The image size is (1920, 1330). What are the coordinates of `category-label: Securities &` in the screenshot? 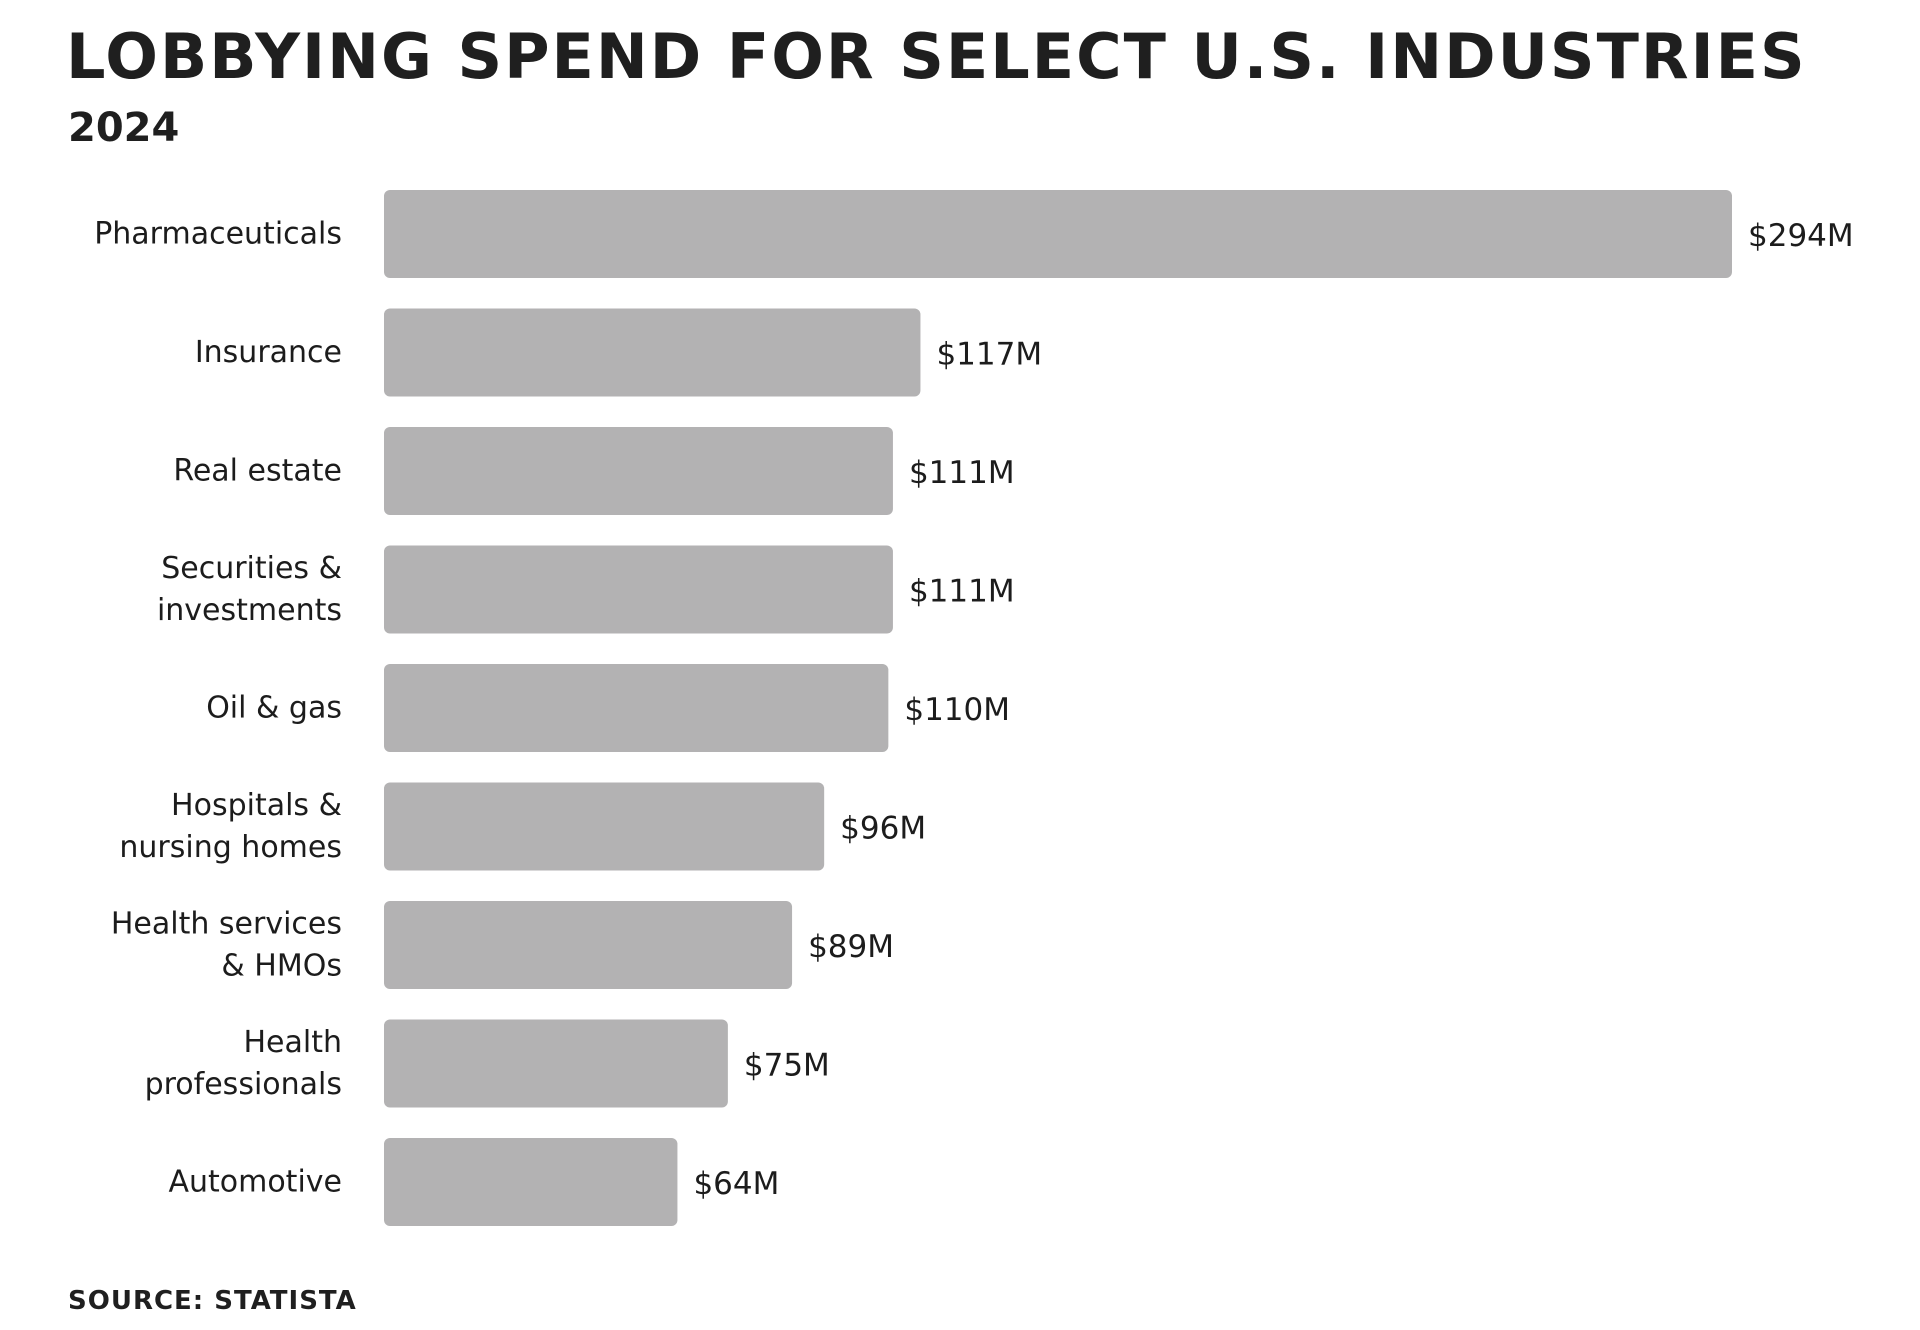 It's located at (251, 568).